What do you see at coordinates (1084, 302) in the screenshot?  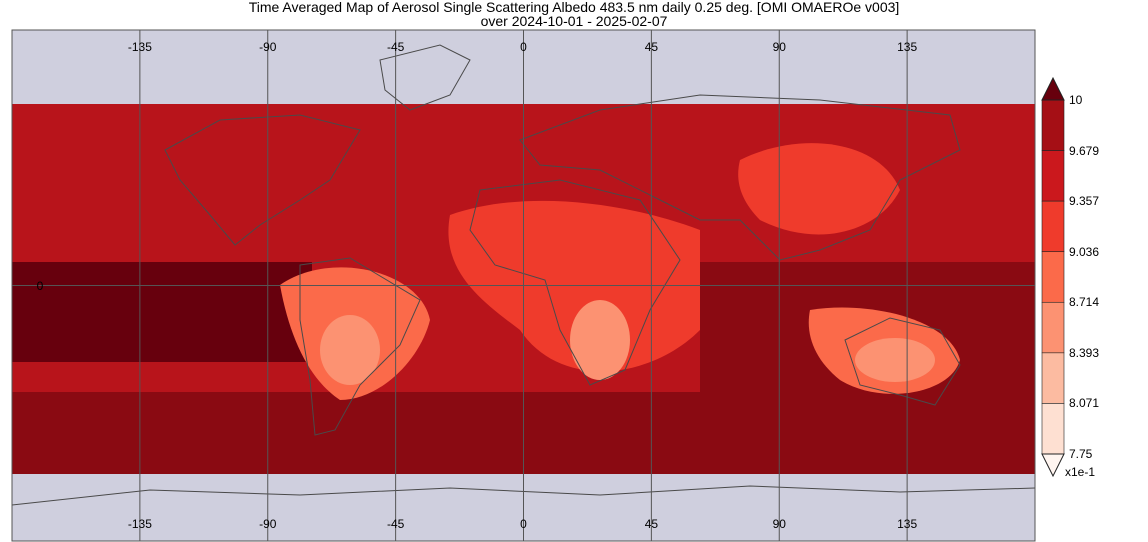 I see `colorbar-tick-label: 8.714` at bounding box center [1084, 302].